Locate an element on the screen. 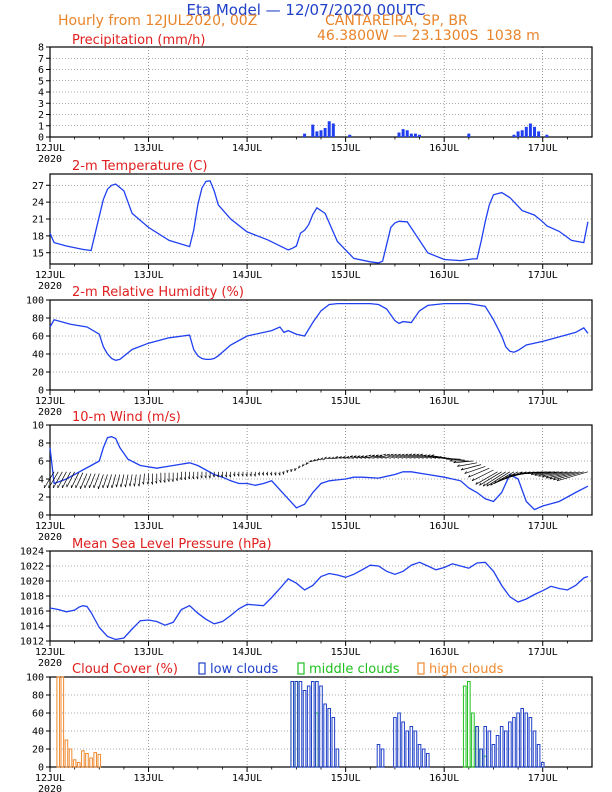 Image resolution: width=612 pixels, height=792 pixels. mslp-ytick-label: 1014 is located at coordinates (32, 627).